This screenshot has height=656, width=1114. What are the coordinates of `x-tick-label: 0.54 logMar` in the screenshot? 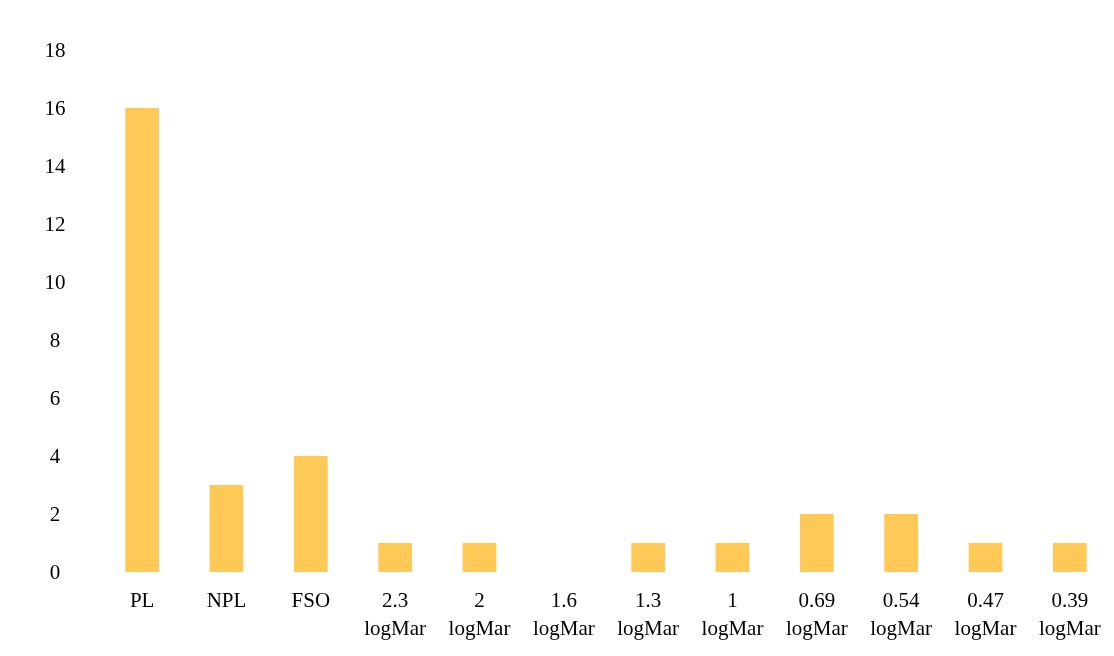 It's located at (901, 614).